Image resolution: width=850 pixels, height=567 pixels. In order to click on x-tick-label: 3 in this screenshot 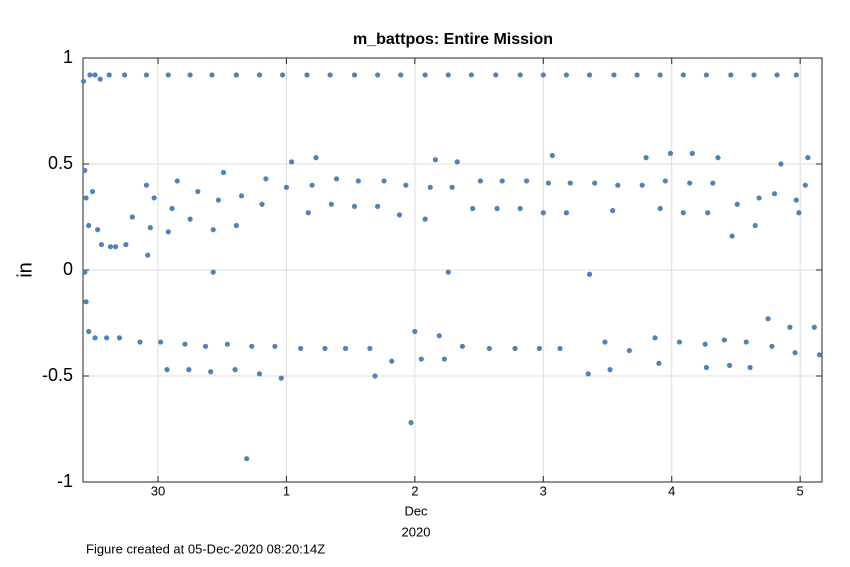, I will do `click(543, 490)`.